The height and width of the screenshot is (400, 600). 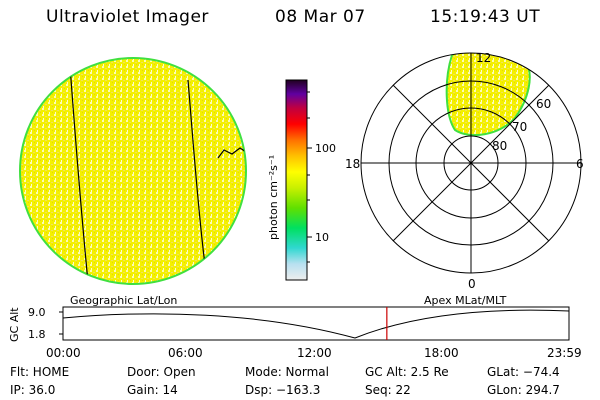 I want to click on xtick-0600: 06:00, so click(x=185, y=353).